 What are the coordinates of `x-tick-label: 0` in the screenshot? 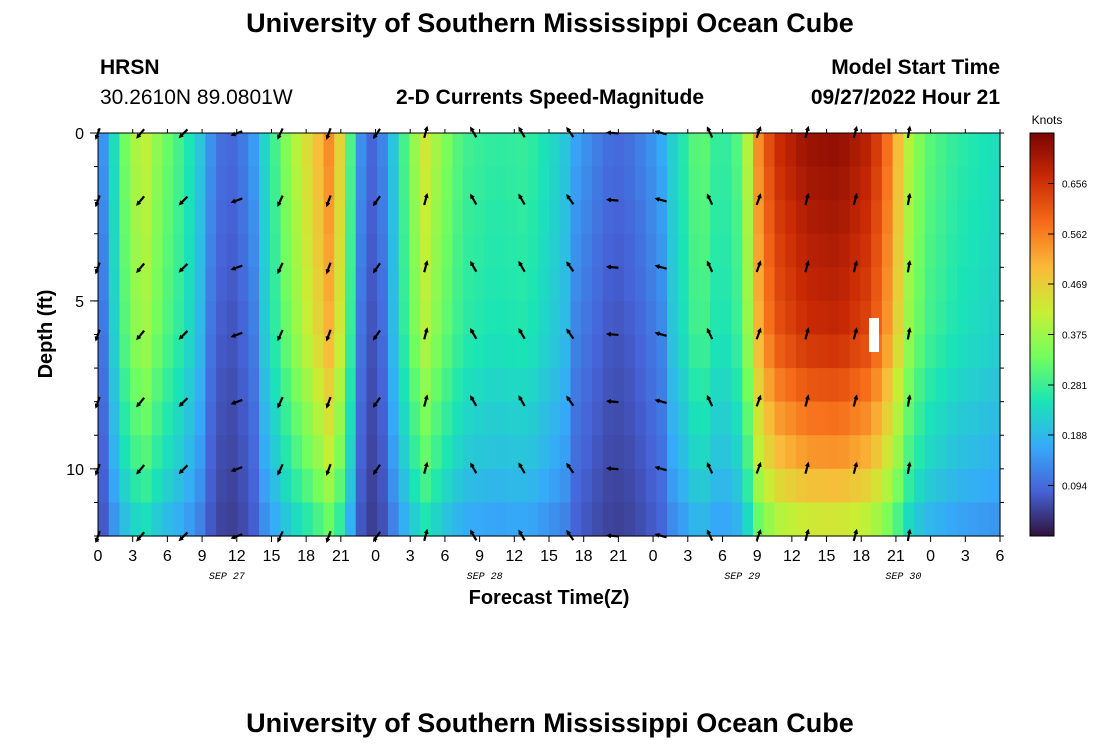 It's located at (98, 556).